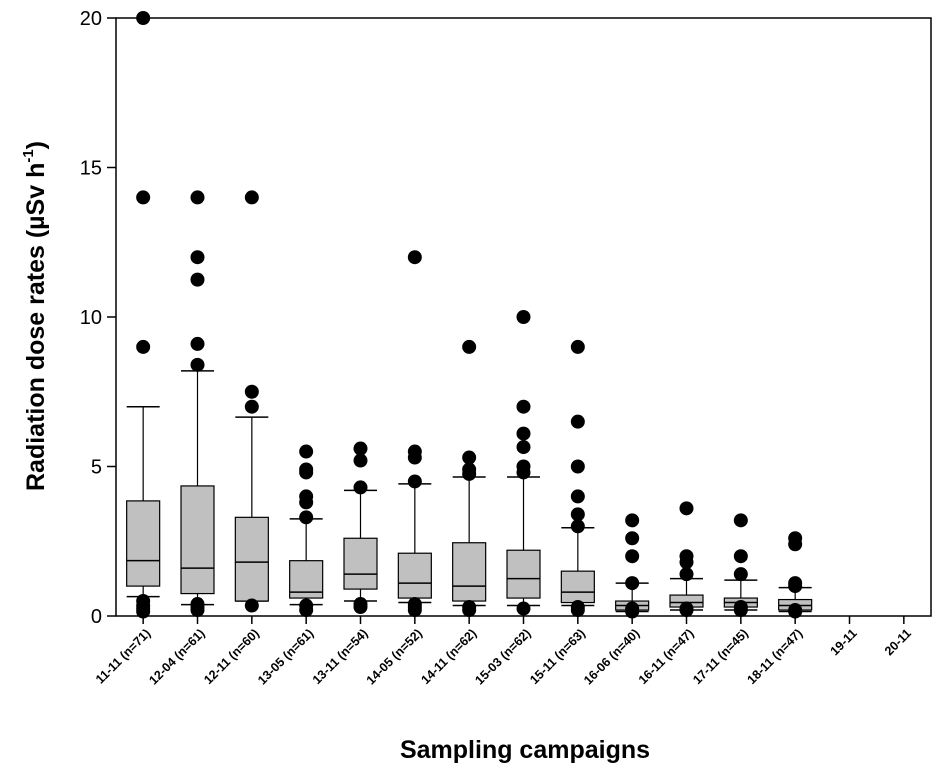  What do you see at coordinates (91, 19) in the screenshot?
I see `y-tick-label-4: 20` at bounding box center [91, 19].